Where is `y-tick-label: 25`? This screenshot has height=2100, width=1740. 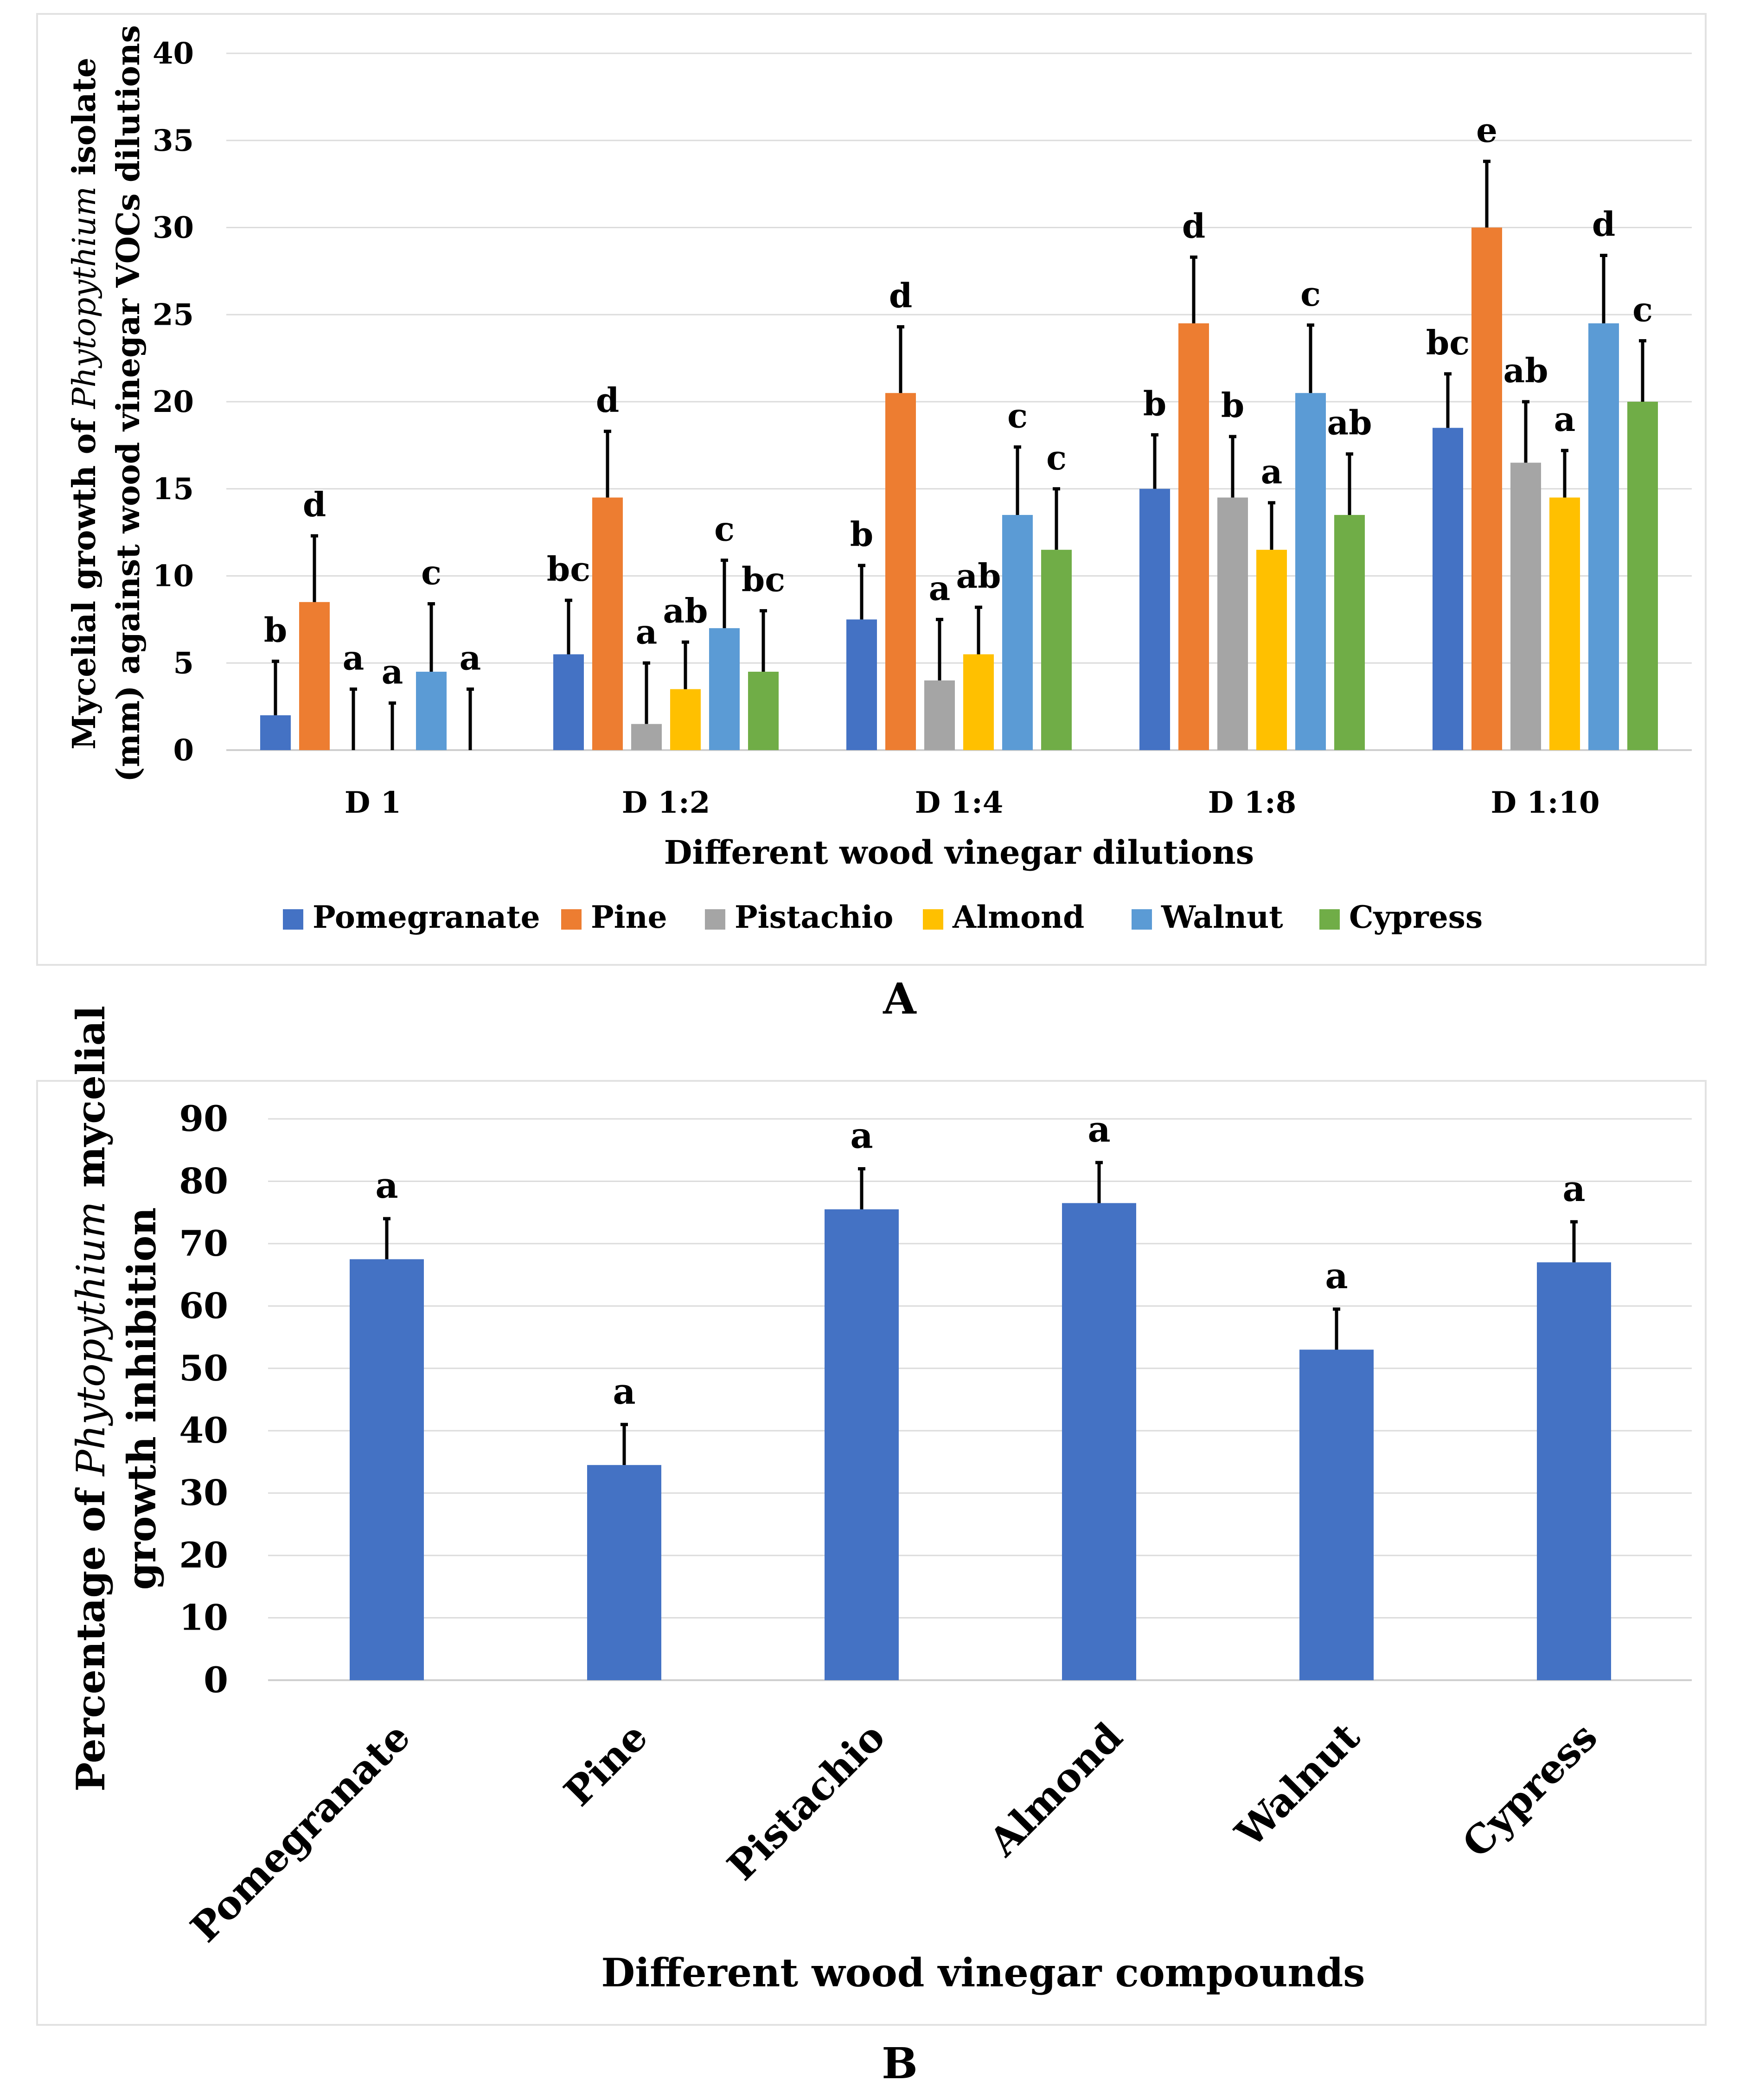
y-tick-label: 25 is located at coordinates (173, 314).